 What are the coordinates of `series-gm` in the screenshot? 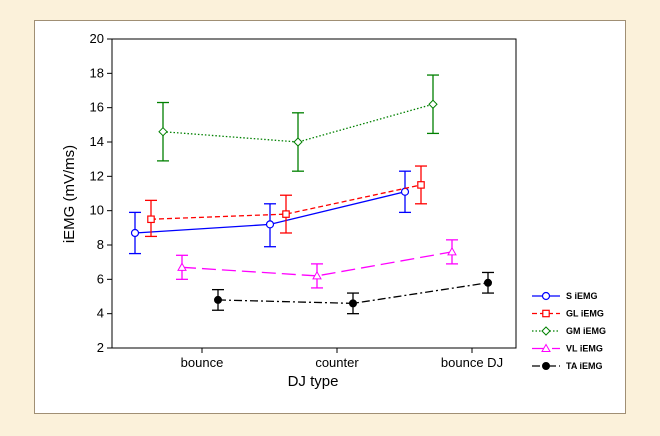 It's located at (298, 123).